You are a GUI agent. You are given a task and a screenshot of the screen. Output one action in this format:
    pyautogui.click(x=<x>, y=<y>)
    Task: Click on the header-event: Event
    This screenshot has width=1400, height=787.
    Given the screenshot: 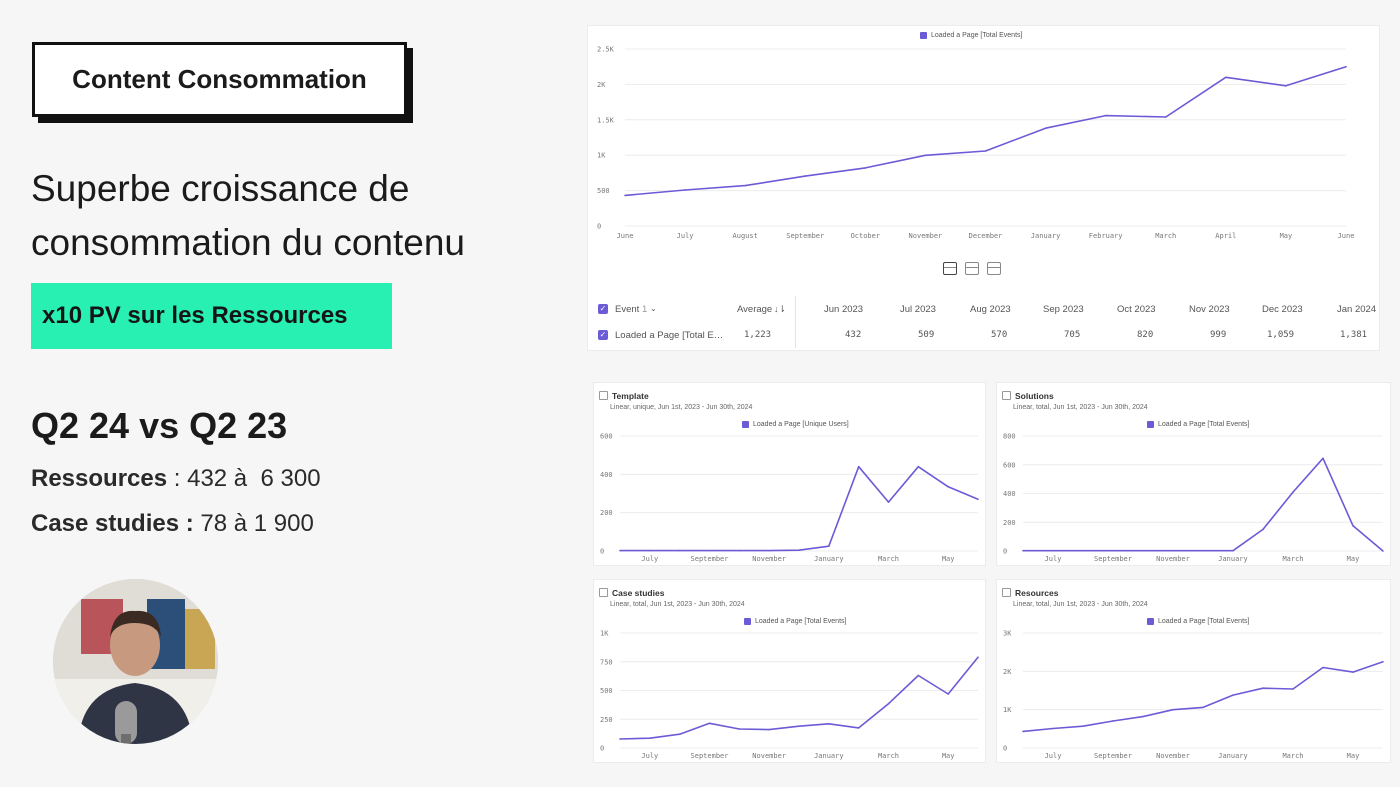 What is the action you would take?
    pyautogui.click(x=627, y=309)
    